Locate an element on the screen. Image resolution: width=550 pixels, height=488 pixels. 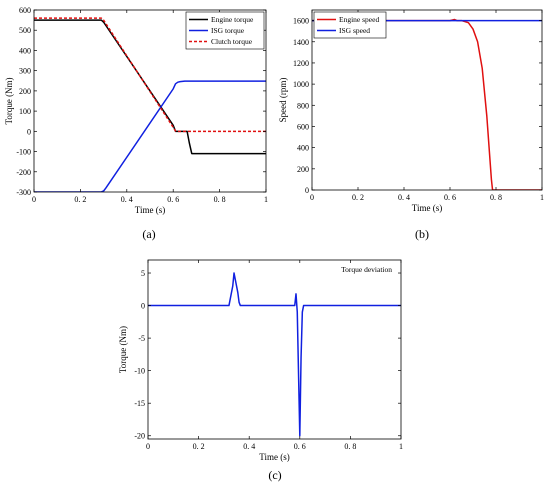
legend: Engine torque ISG torque Clutch torque is located at coordinates (225, 30).